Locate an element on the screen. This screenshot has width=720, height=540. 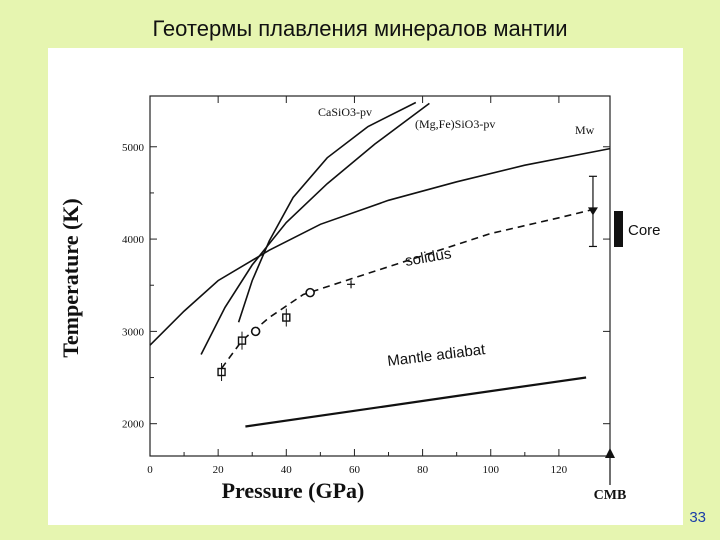
core-label: Core is located at coordinates (644, 230).